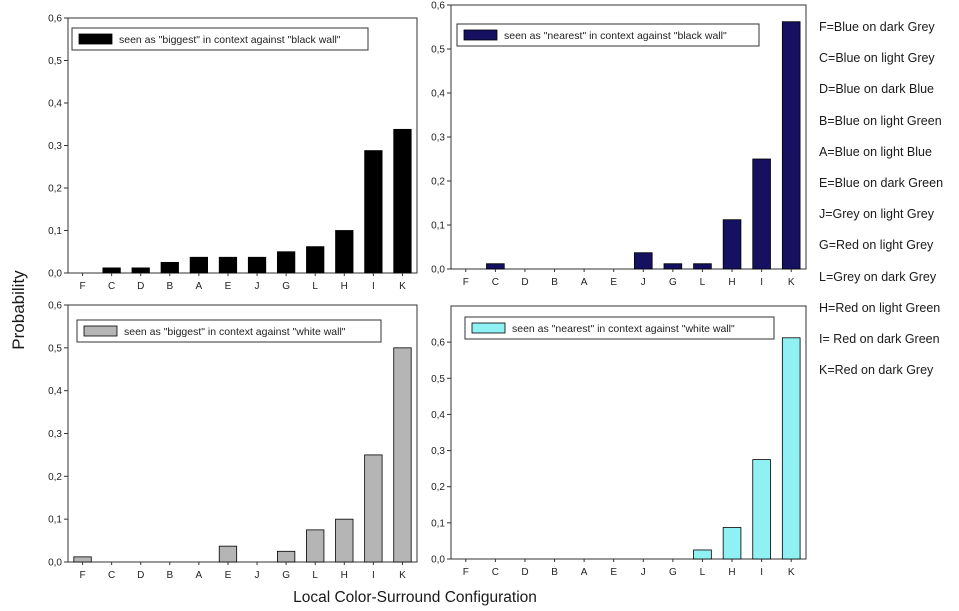  I want to click on chart-3-xtick-label: L, so click(315, 575).